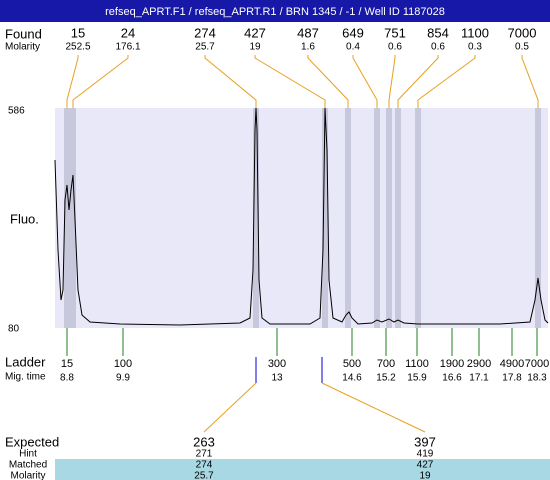  I want to click on ladder-mig-time: 15.2, so click(386, 378).